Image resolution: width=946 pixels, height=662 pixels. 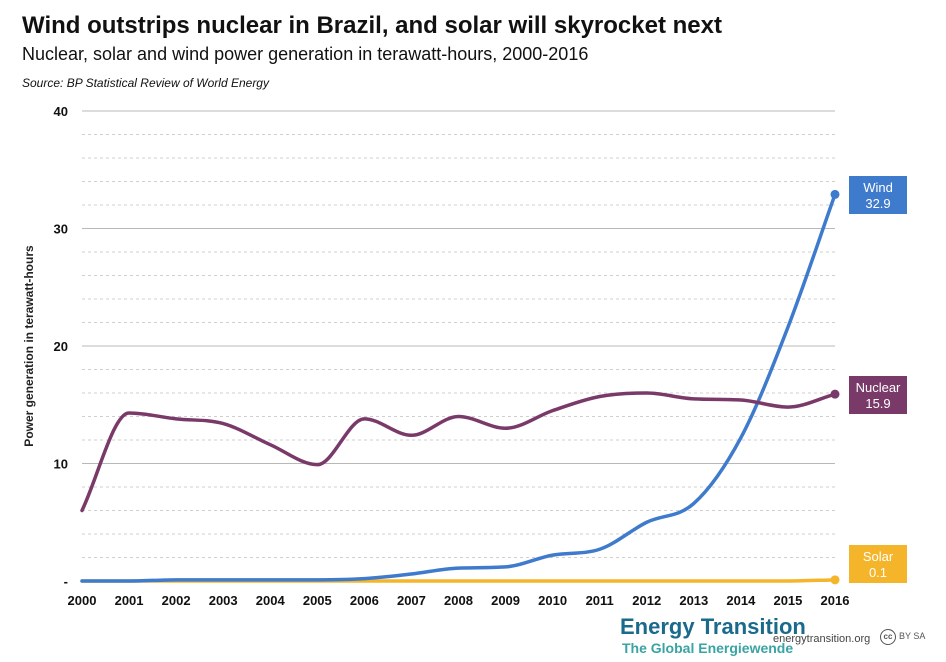 I want to click on license-text: BY SA, so click(x=912, y=636).